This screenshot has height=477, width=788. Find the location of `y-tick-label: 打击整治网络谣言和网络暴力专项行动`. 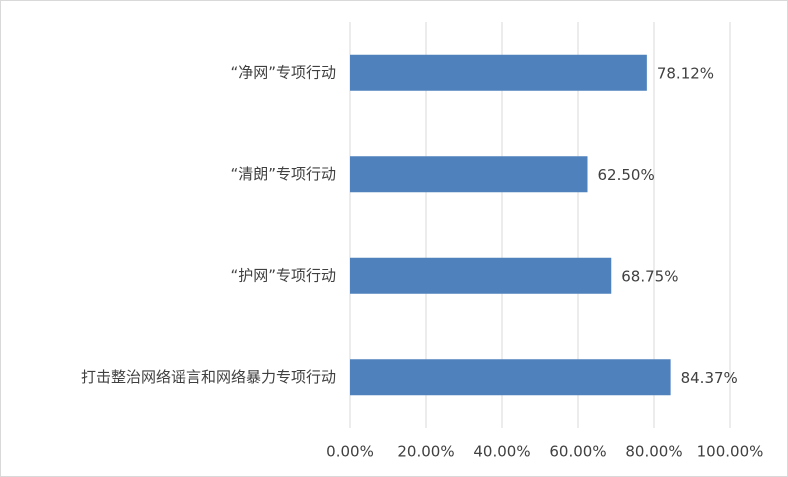

y-tick-label: 打击整治网络谣言和网络暴力专项行动 is located at coordinates (208, 377).